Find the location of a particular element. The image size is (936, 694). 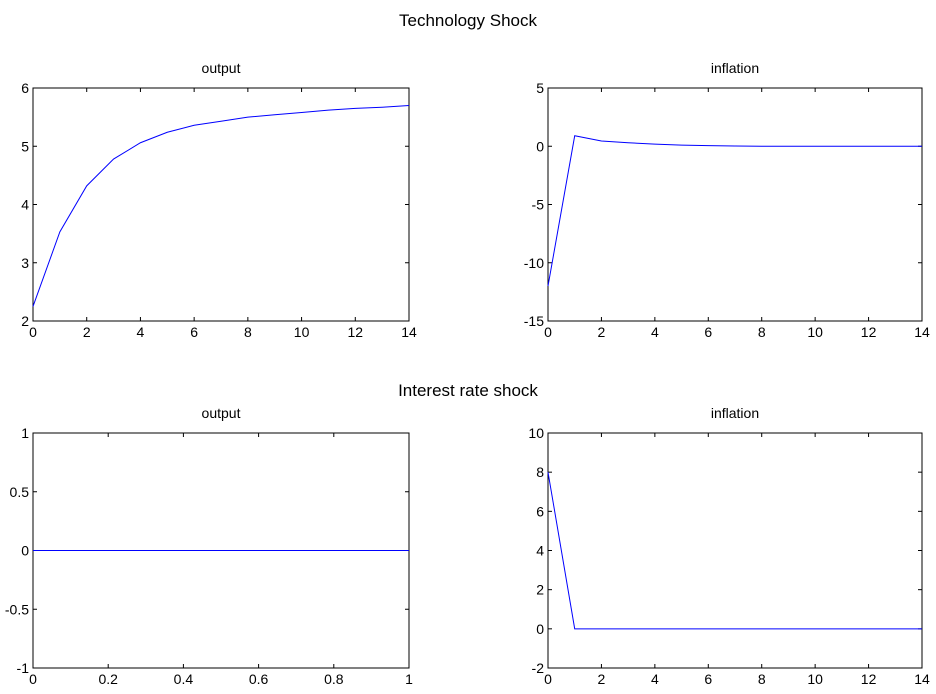

x-tick-label: 1 is located at coordinates (409, 679).